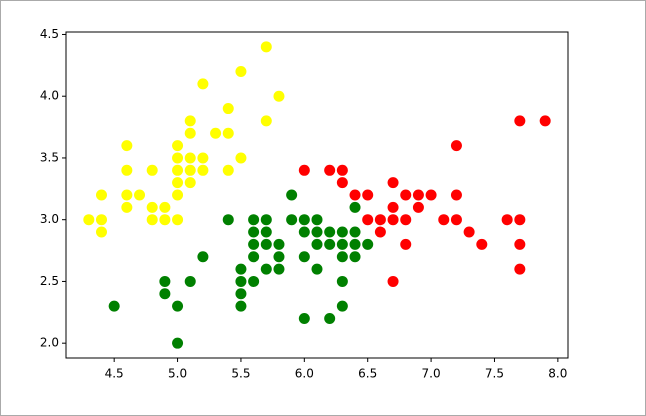 The width and height of the screenshot is (646, 416). What do you see at coordinates (49, 219) in the screenshot?
I see `y-tick-label: 3.0` at bounding box center [49, 219].